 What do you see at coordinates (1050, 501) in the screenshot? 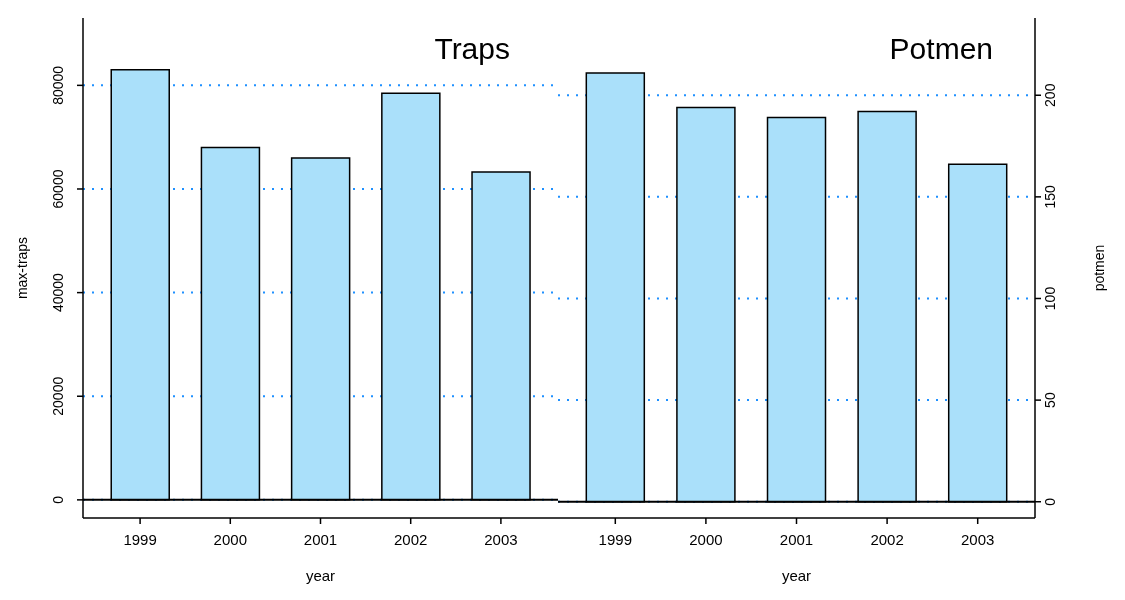
I see `y2-tick-label: 0` at bounding box center [1050, 501].